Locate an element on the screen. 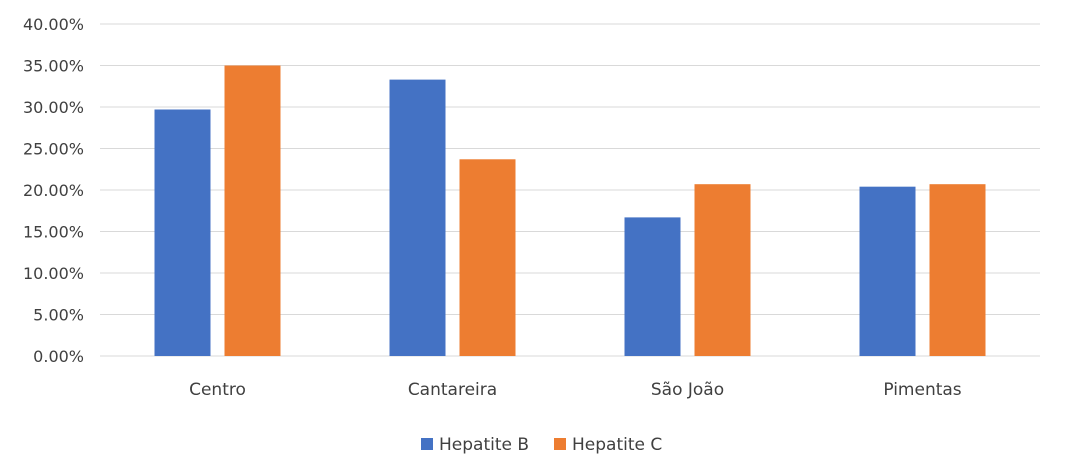 This screenshot has width=1068, height=458. y-tick-label: 25.00% is located at coordinates (53, 149).